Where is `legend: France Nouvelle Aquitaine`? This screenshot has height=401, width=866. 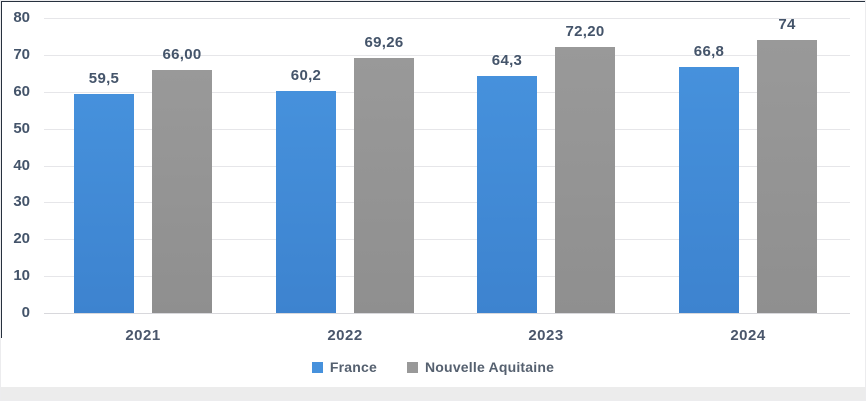
legend: France Nouvelle Aquitaine is located at coordinates (433, 367).